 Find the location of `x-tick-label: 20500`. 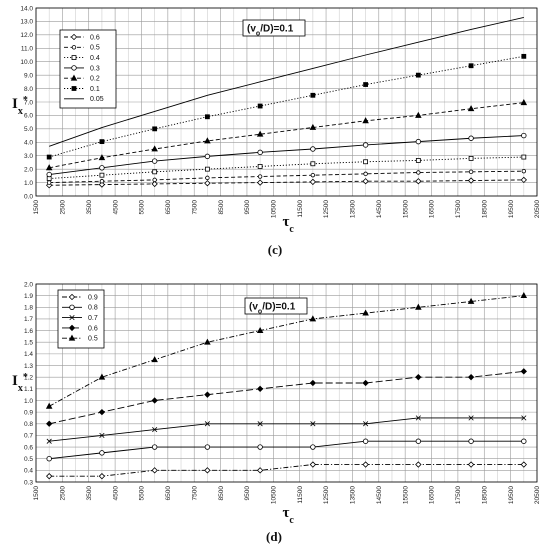

x-tick-label: 20500 is located at coordinates (537, 495).